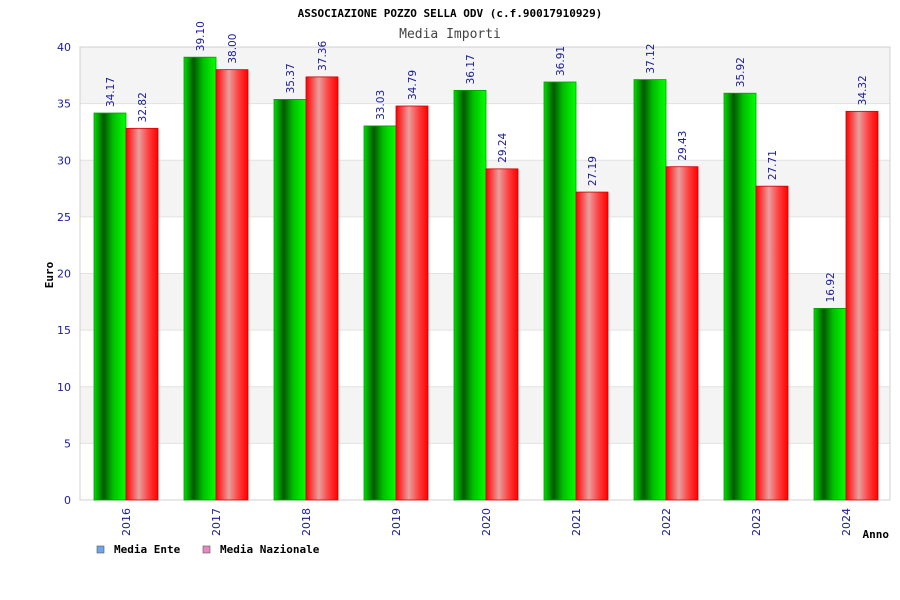  Describe the element at coordinates (381, 105) in the screenshot. I see `value-label-media-ente-2019: 33.03` at that location.